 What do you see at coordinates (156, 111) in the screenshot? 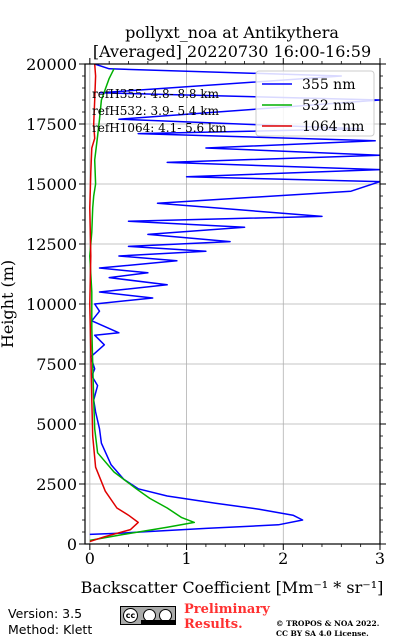
I see `annotation-text: refH532: 3.9- 5.4 km` at bounding box center [156, 111].